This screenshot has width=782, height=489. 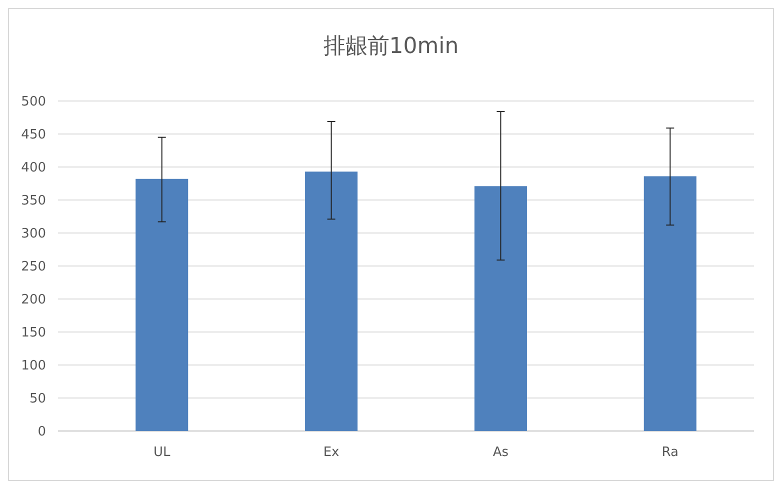 I want to click on x-tick-label: Ra, so click(x=670, y=452).